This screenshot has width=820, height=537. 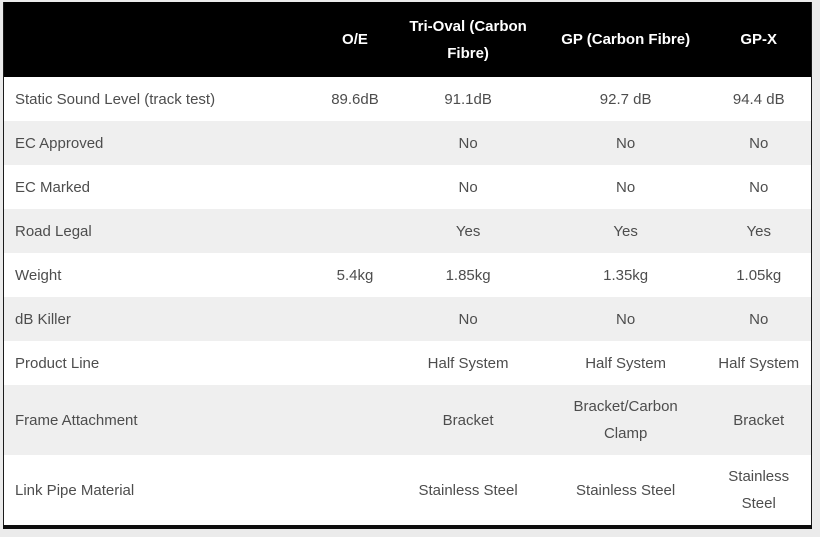 What do you see at coordinates (355, 39) in the screenshot?
I see `header-col-oe: O/E` at bounding box center [355, 39].